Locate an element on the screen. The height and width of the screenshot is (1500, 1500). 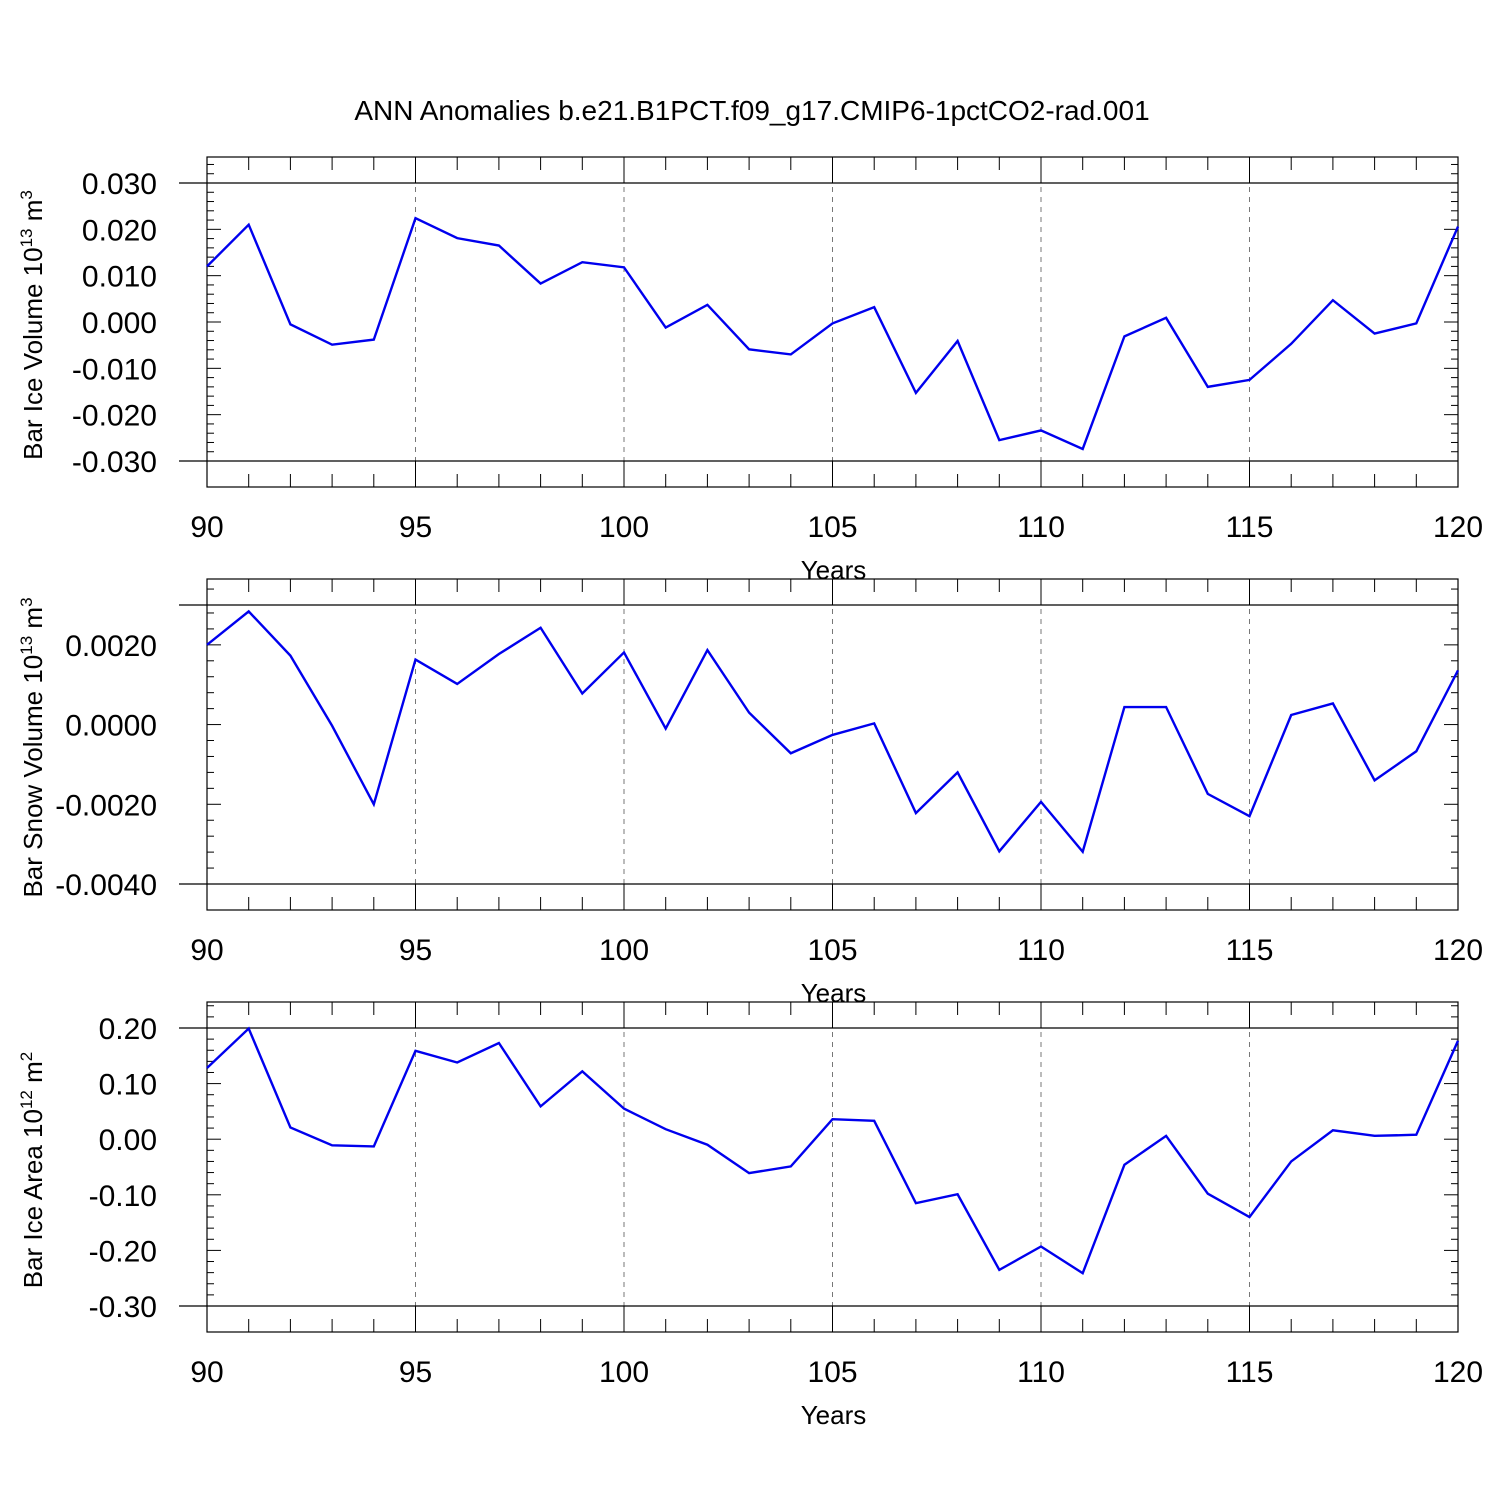
y-axis-label: Bar Ice Volume 1013 m3 is located at coordinates (32, 325).